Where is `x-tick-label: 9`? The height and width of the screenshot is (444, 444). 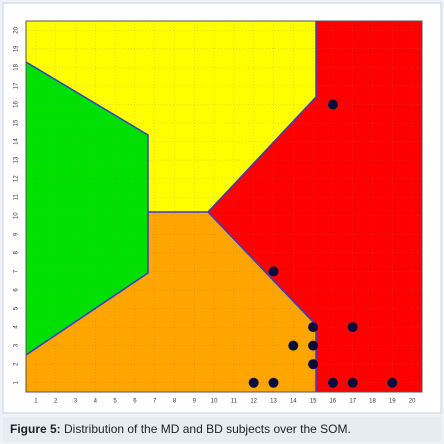
x-tick-label: 9 is located at coordinates (195, 402).